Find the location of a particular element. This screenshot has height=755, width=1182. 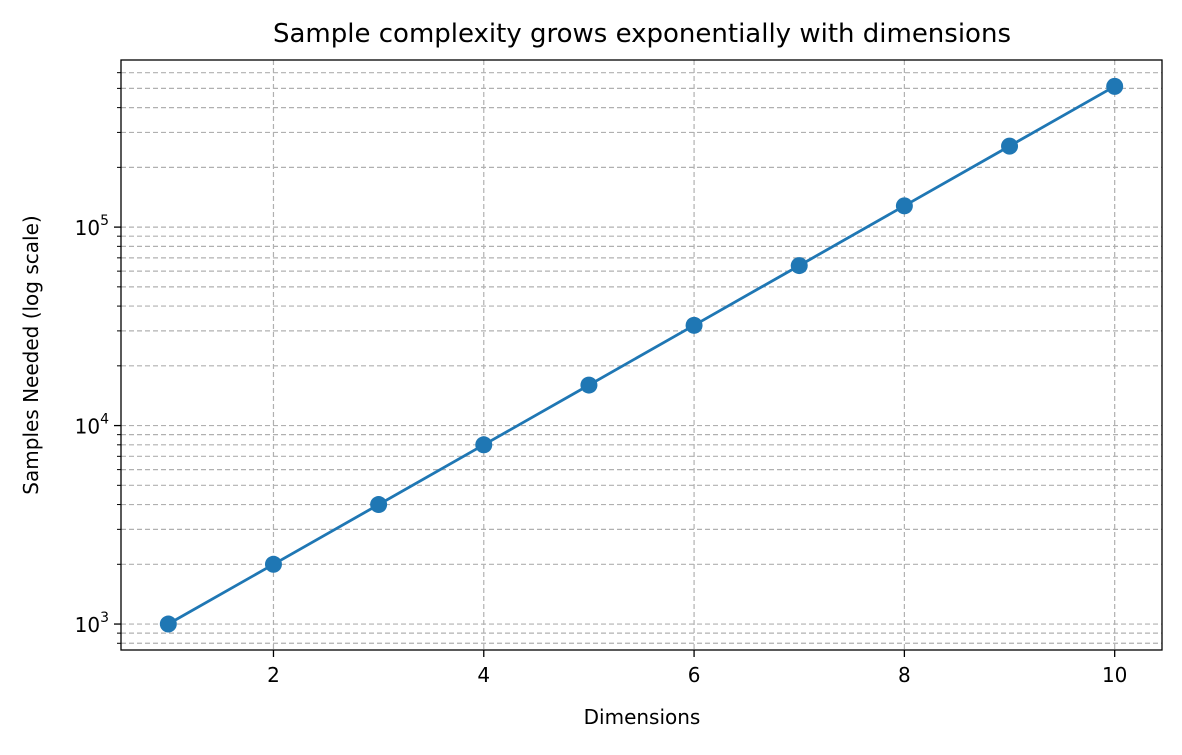

y-tick-label-2: 10⁵ is located at coordinates (92, 226).